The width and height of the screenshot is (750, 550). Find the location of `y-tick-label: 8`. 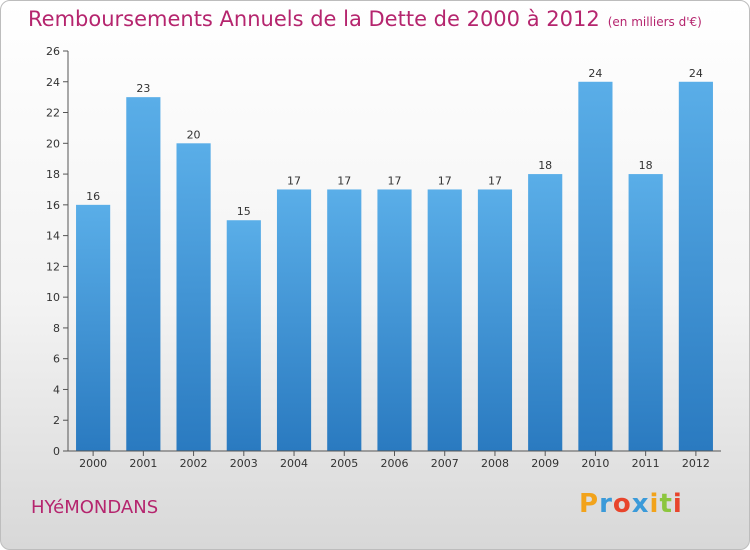

y-tick-label: 8 is located at coordinates (56, 328).